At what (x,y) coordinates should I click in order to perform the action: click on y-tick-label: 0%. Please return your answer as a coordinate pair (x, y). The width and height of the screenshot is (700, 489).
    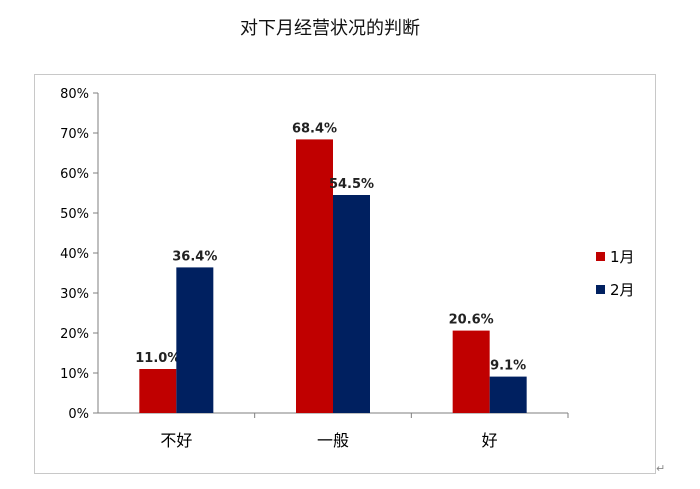
    Looking at the image, I should click on (78, 414).